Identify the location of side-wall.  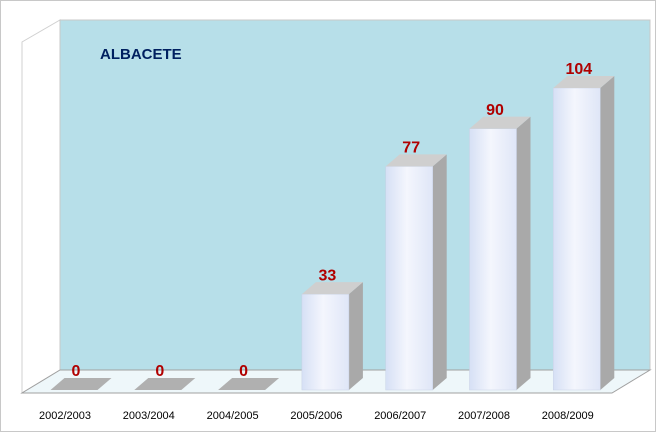
(41, 206).